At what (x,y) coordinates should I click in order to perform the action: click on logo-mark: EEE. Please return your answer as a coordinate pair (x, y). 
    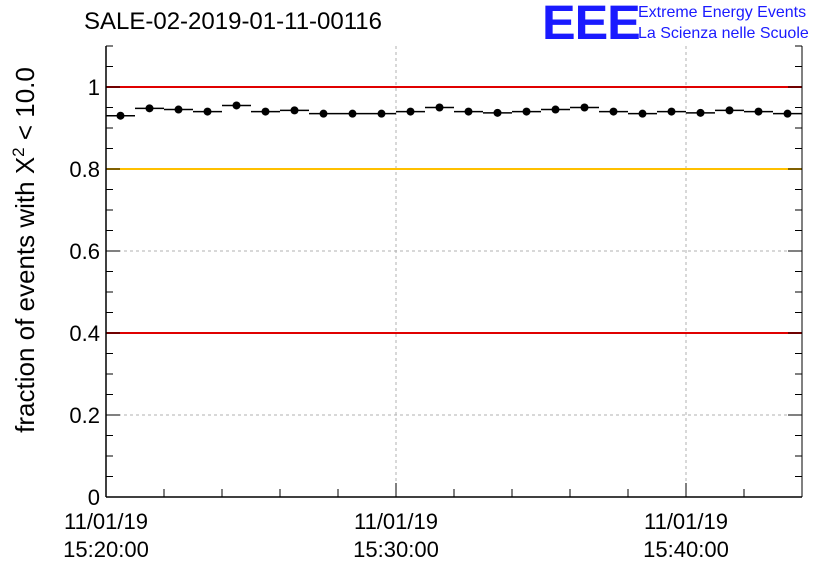
    Looking at the image, I should click on (591, 25).